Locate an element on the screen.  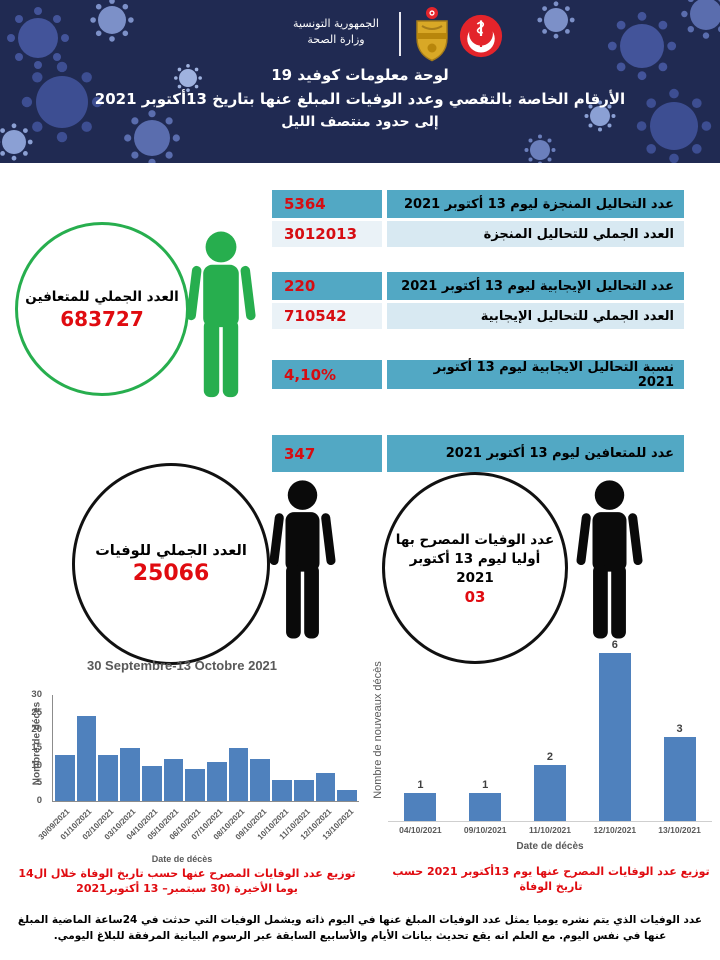
ministry-of-health-logo-icon is located at coordinates (481, 36).